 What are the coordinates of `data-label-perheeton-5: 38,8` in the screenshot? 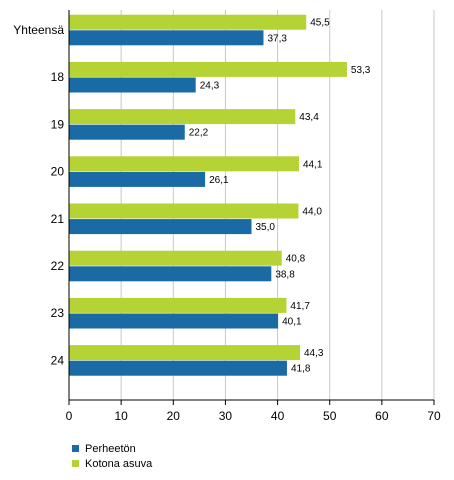 It's located at (285, 274).